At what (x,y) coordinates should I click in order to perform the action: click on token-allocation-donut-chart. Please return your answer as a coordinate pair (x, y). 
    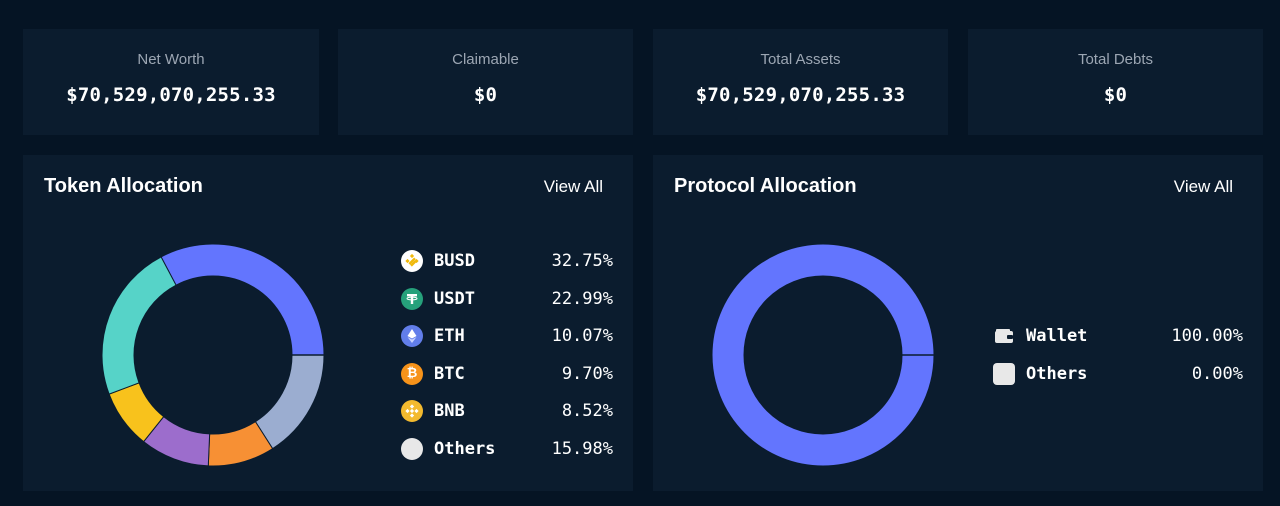
    Looking at the image, I should click on (213, 355).